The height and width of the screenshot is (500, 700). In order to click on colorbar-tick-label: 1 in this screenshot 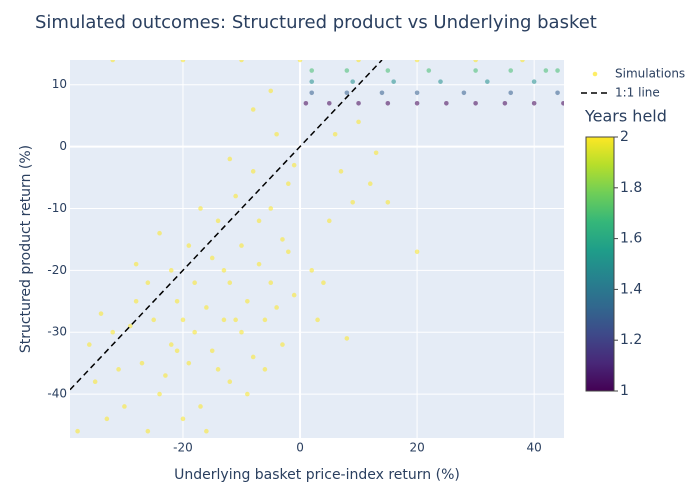, I will do `click(624, 391)`.